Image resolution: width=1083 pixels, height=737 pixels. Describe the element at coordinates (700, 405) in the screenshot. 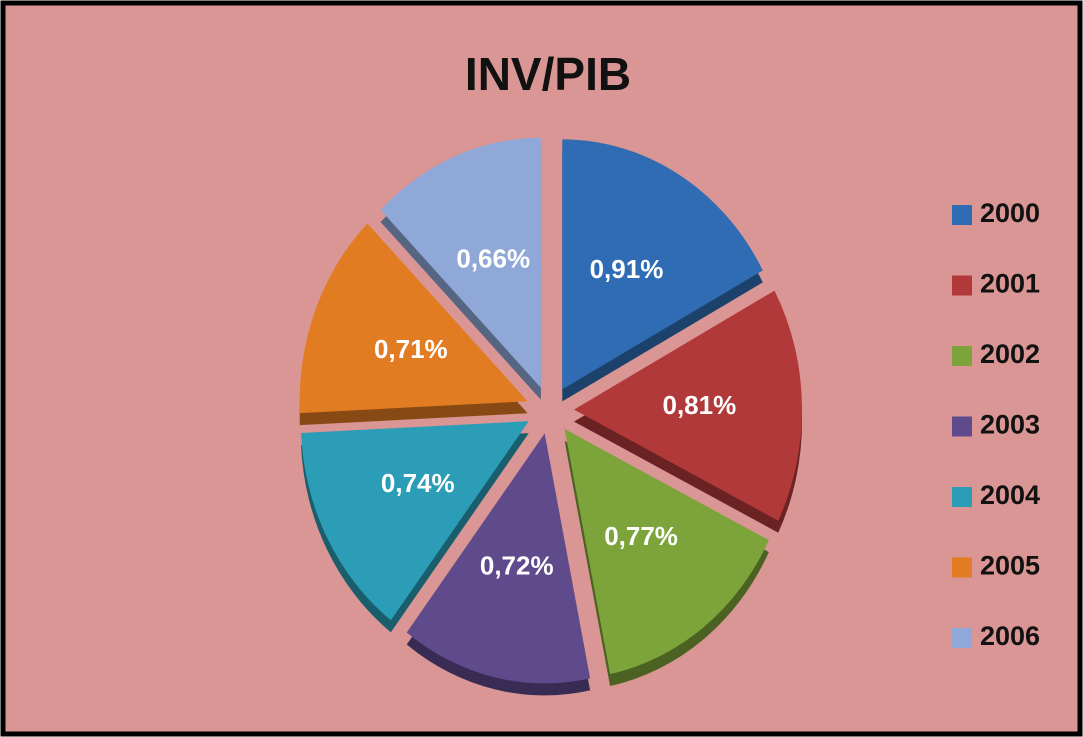

I see `data-label: 0,81%` at that location.